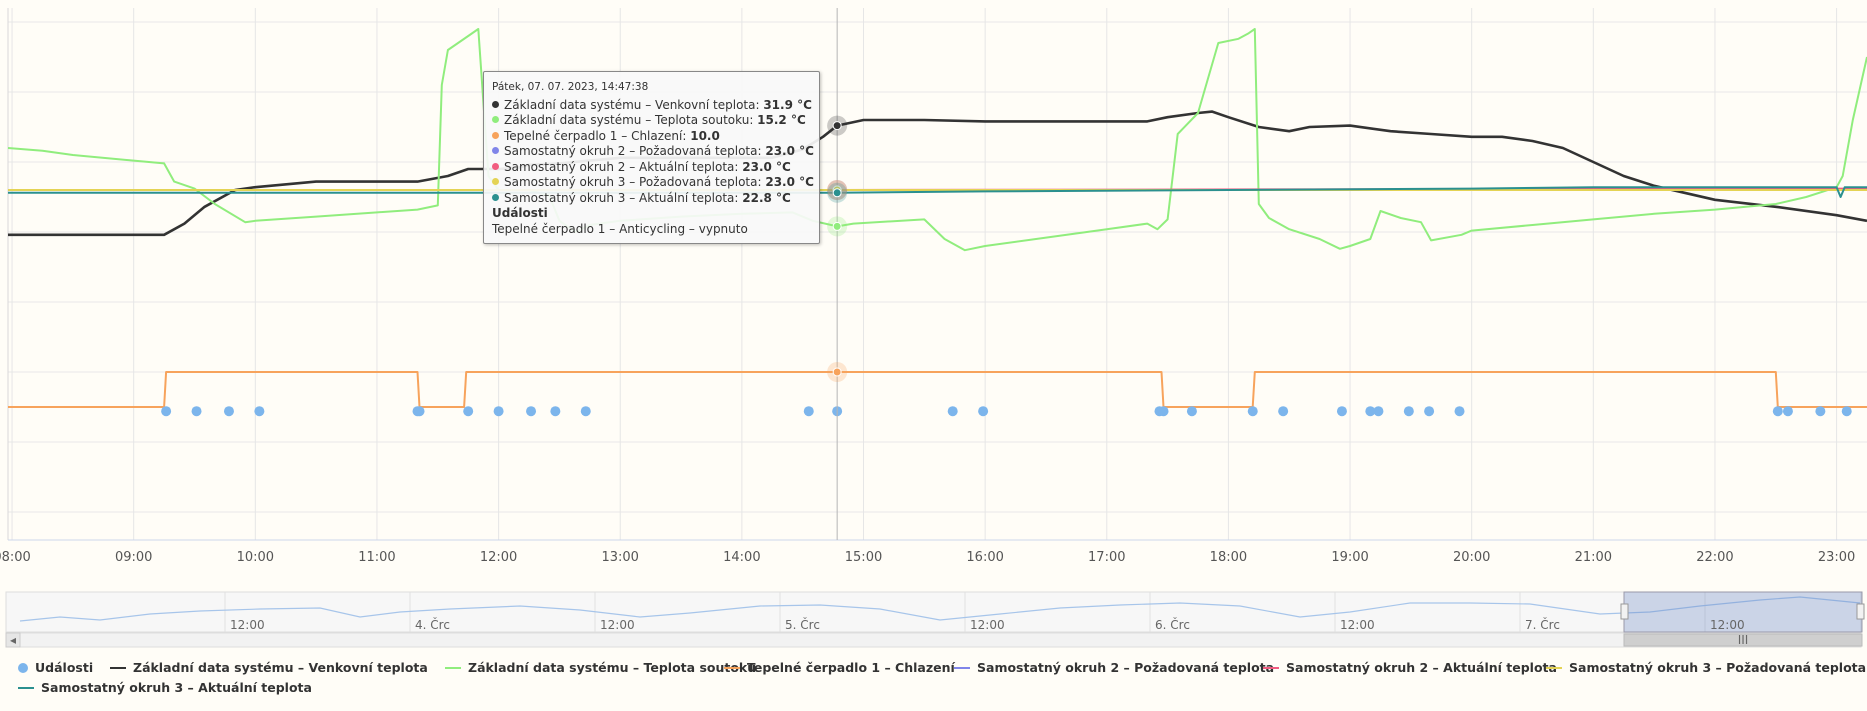 The image size is (1867, 711). I want to click on x-tick-label: 15:00, so click(863, 557).